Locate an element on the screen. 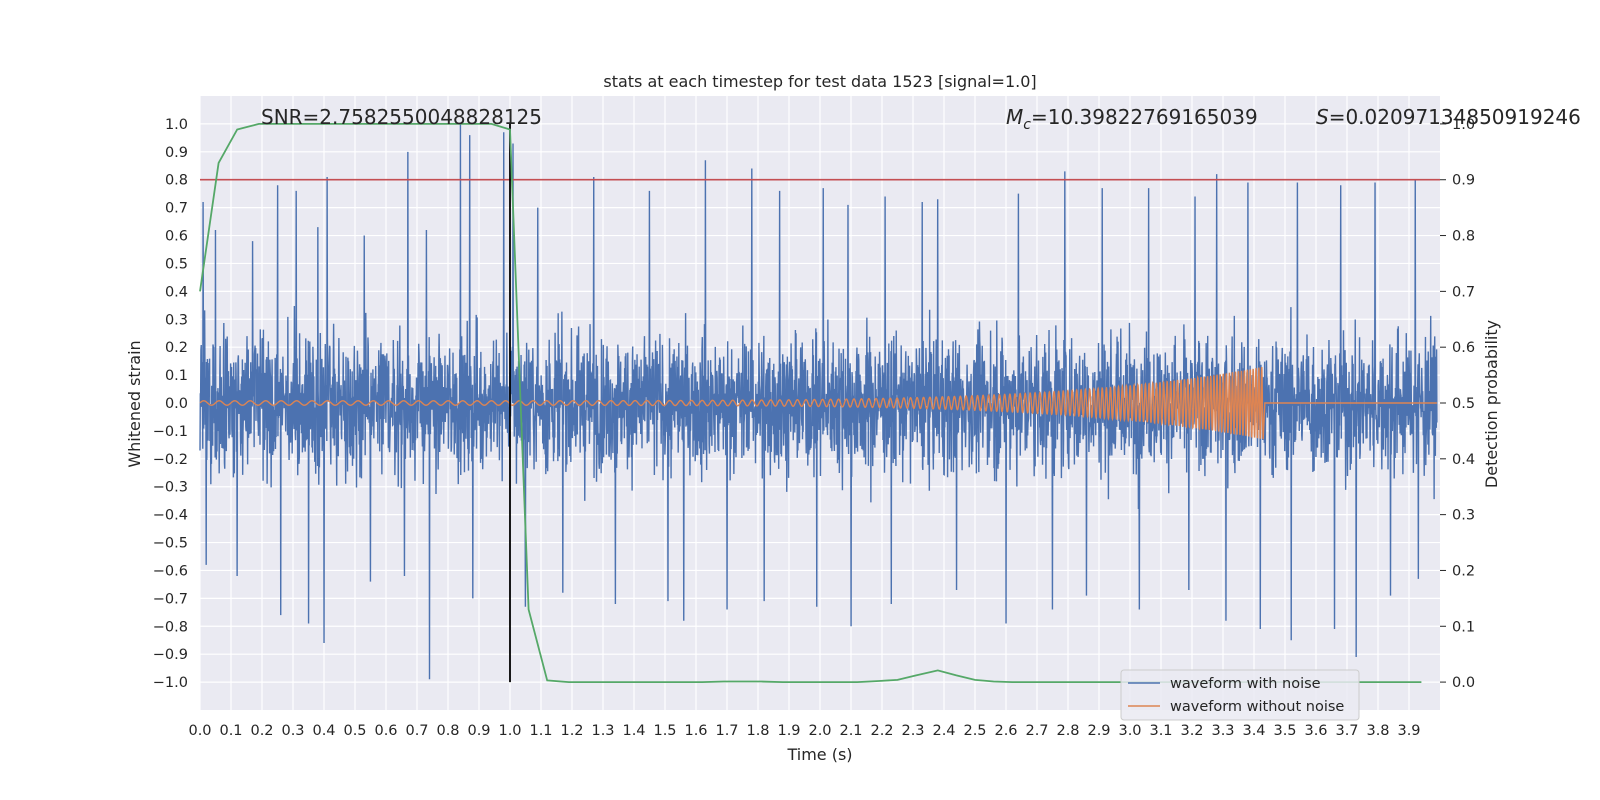 This screenshot has height=800, width=1600. y2-tick-label-4: 0.6 is located at coordinates (1463, 348).